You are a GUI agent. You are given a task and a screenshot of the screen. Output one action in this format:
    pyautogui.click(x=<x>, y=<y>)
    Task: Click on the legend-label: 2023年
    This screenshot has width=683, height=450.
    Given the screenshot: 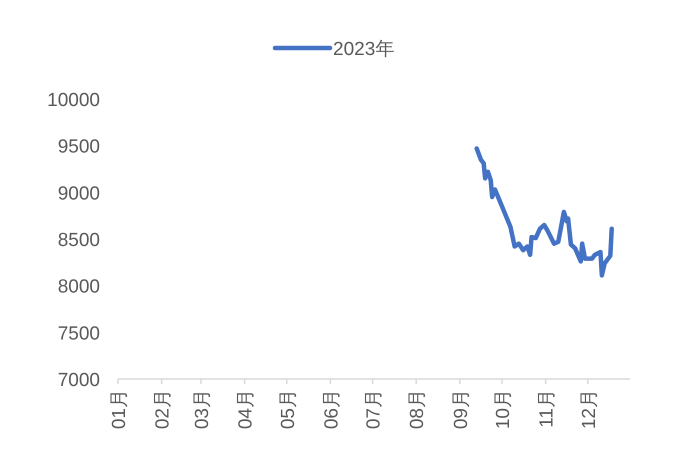 What is the action you would take?
    pyautogui.click(x=363, y=49)
    